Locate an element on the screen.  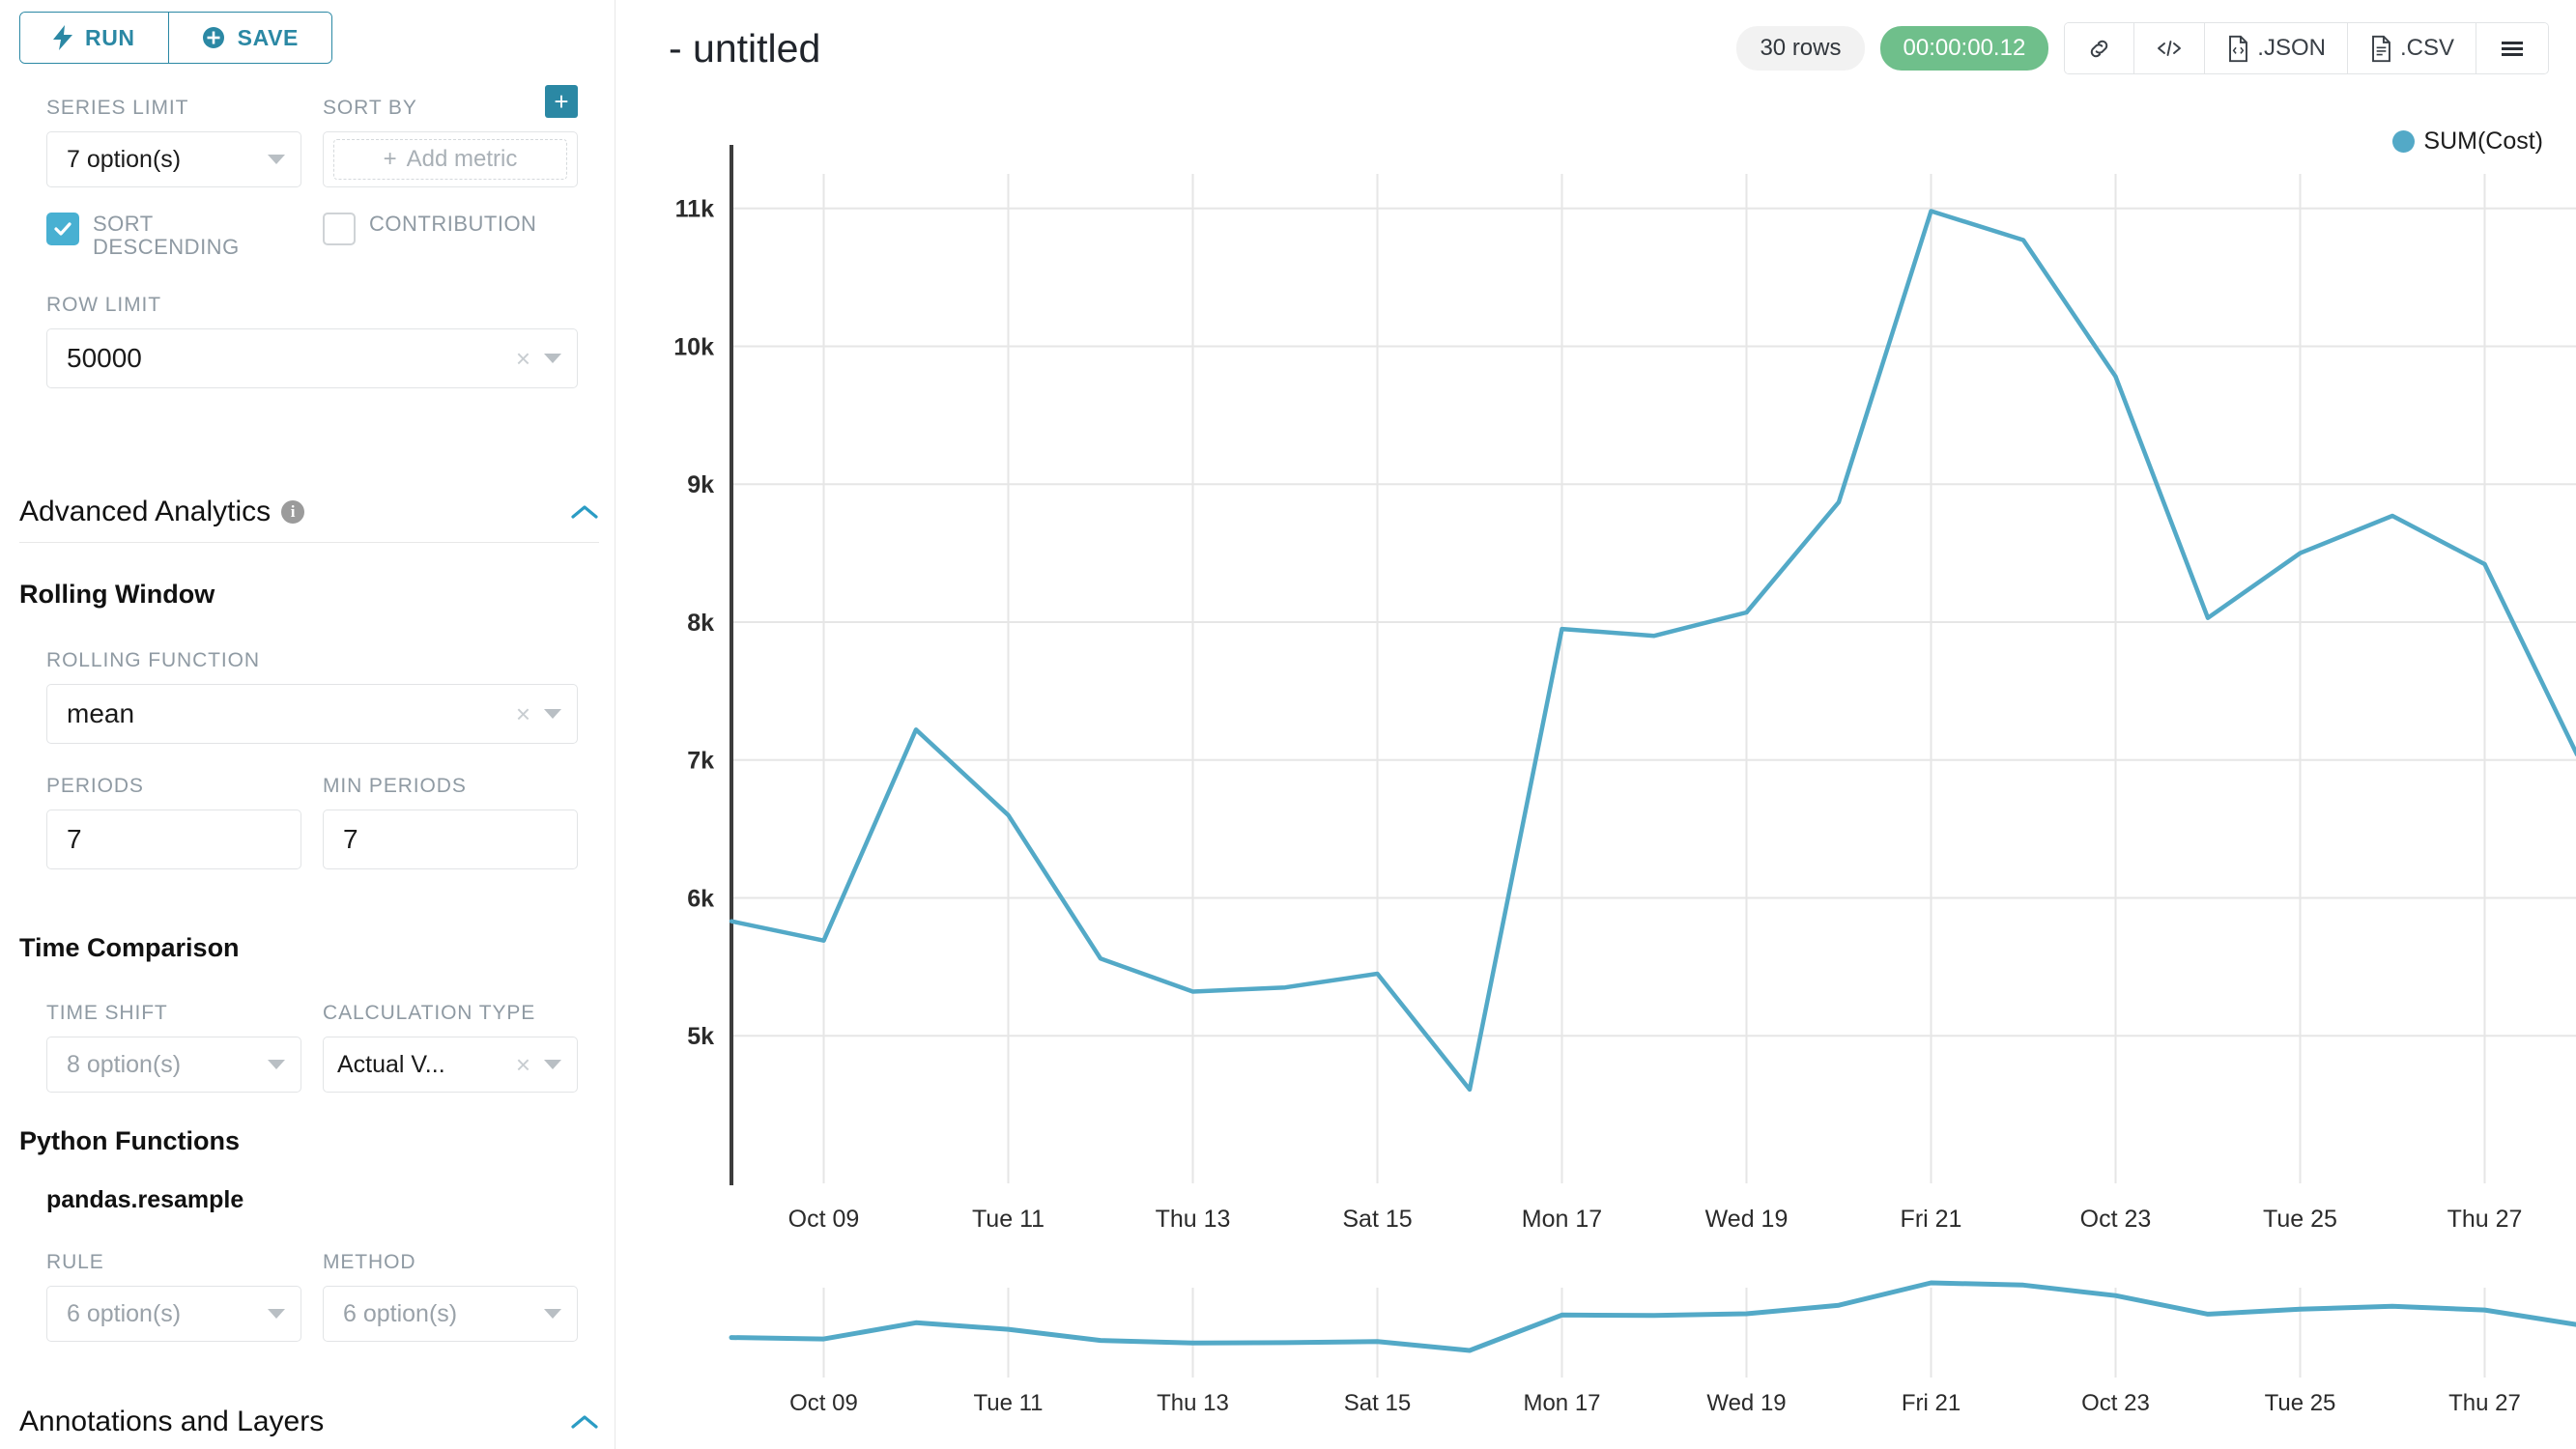
y-axis-tick-label: 11k is located at coordinates (695, 209).